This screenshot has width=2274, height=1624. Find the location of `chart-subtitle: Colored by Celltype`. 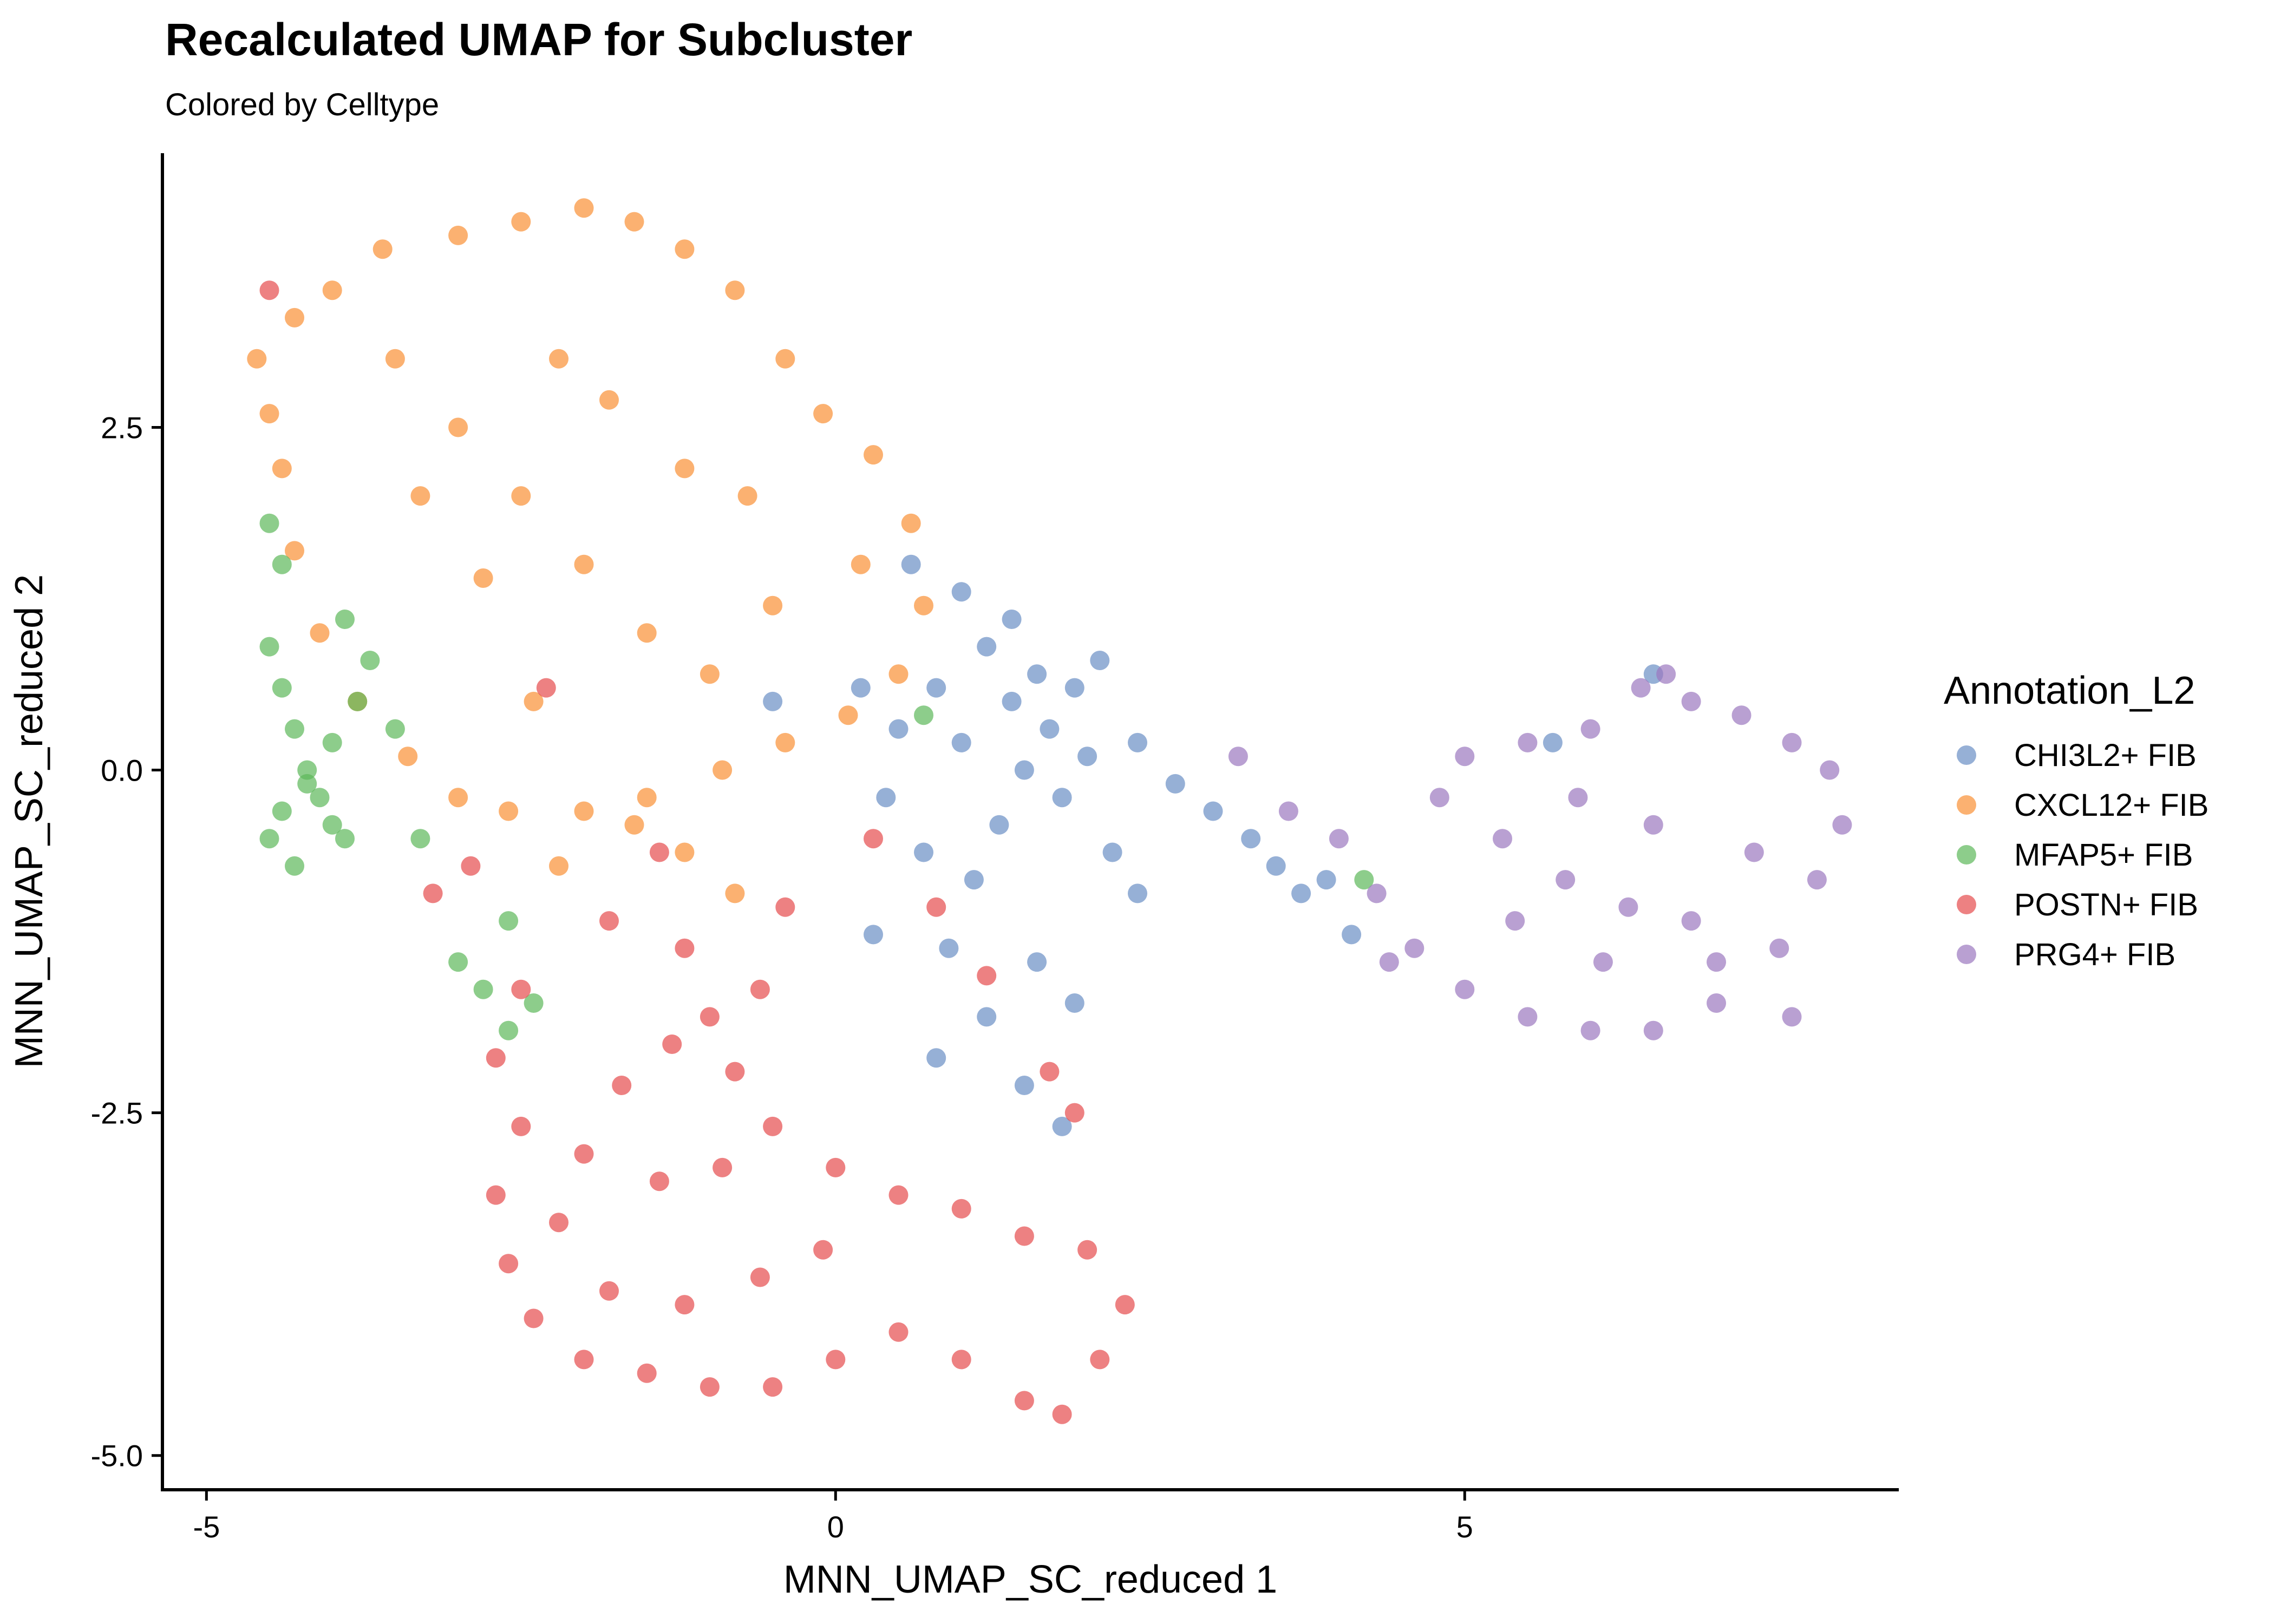

chart-subtitle: Colored by Celltype is located at coordinates (302, 104).